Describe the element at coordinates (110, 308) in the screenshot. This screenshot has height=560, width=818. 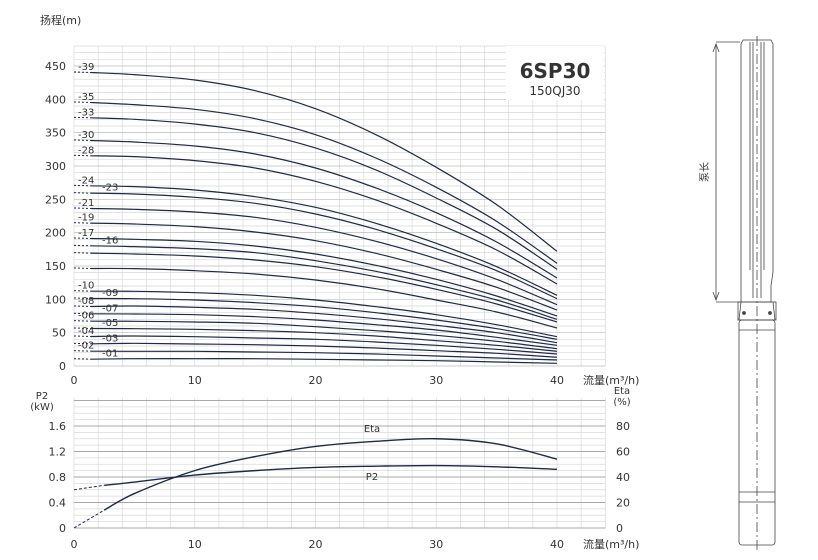
I see `stage-label: -07` at that location.